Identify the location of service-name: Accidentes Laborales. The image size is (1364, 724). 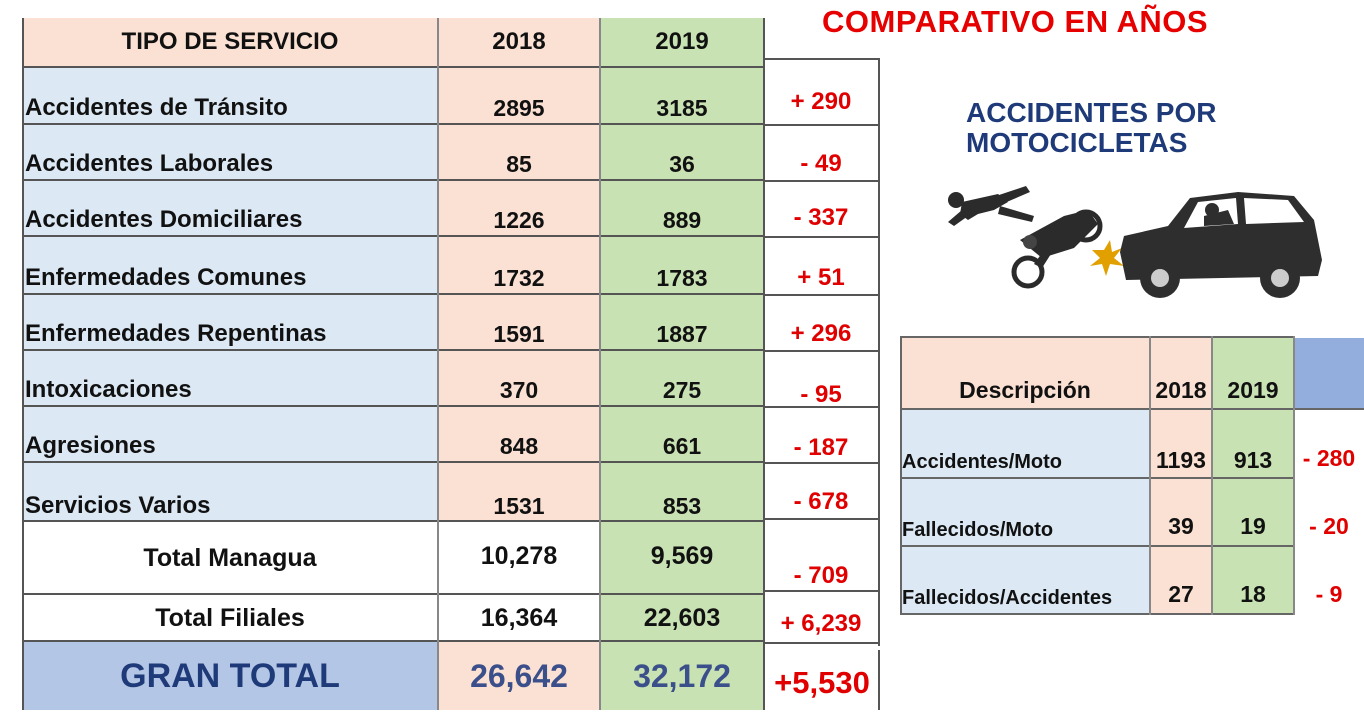
(230, 152).